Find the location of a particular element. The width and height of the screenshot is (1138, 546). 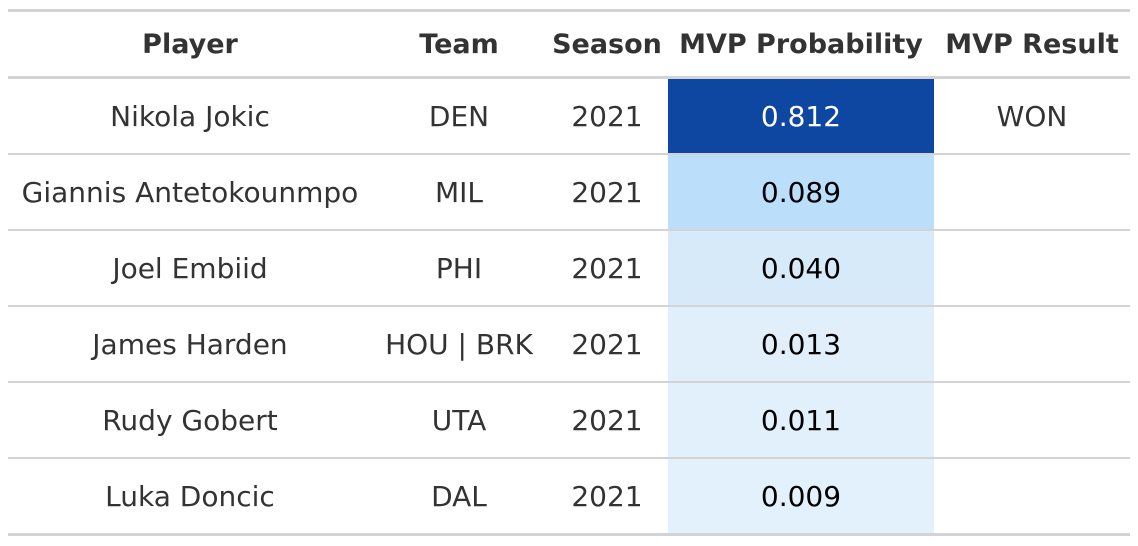

column-header-team: Team is located at coordinates (459, 44).